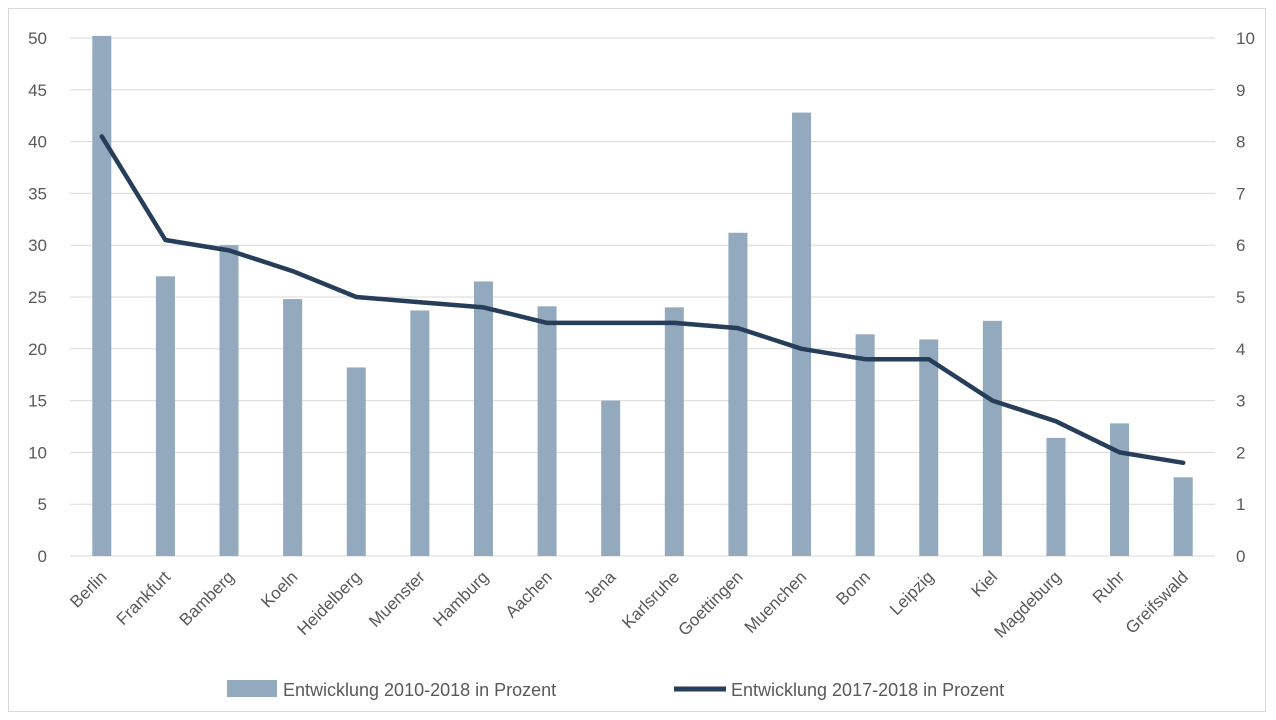  Describe the element at coordinates (1240, 504) in the screenshot. I see `right-tick-label: 1` at that location.